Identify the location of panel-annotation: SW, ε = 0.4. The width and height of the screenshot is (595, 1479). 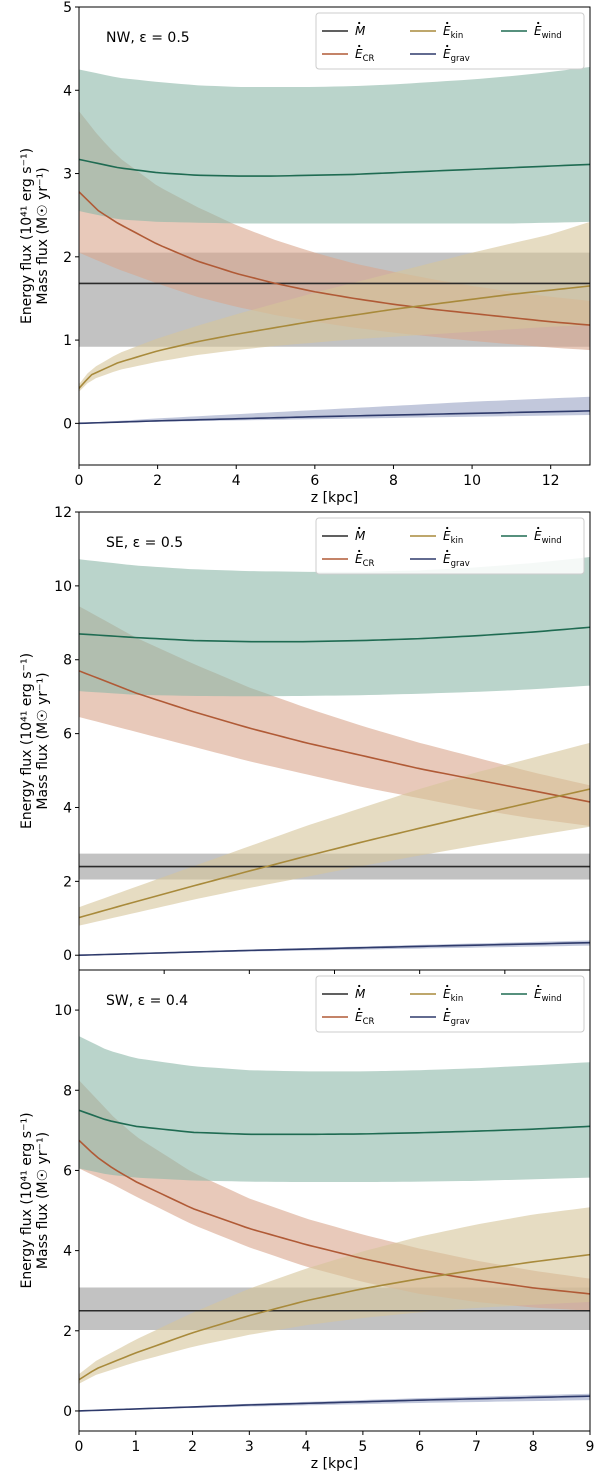
(147, 1001).